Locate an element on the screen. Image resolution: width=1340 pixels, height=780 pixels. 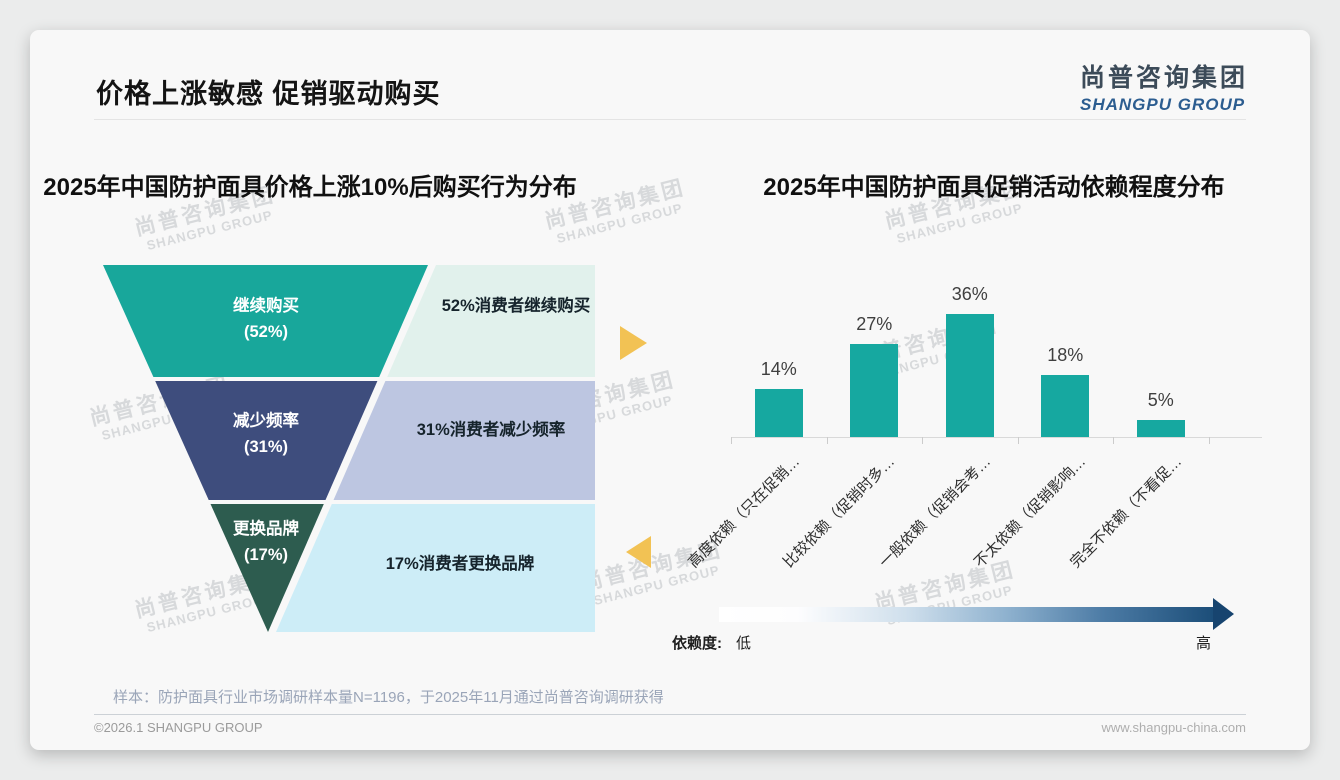
logo-english-text: SHANGPU GROUP is located at coordinates (1162, 104).